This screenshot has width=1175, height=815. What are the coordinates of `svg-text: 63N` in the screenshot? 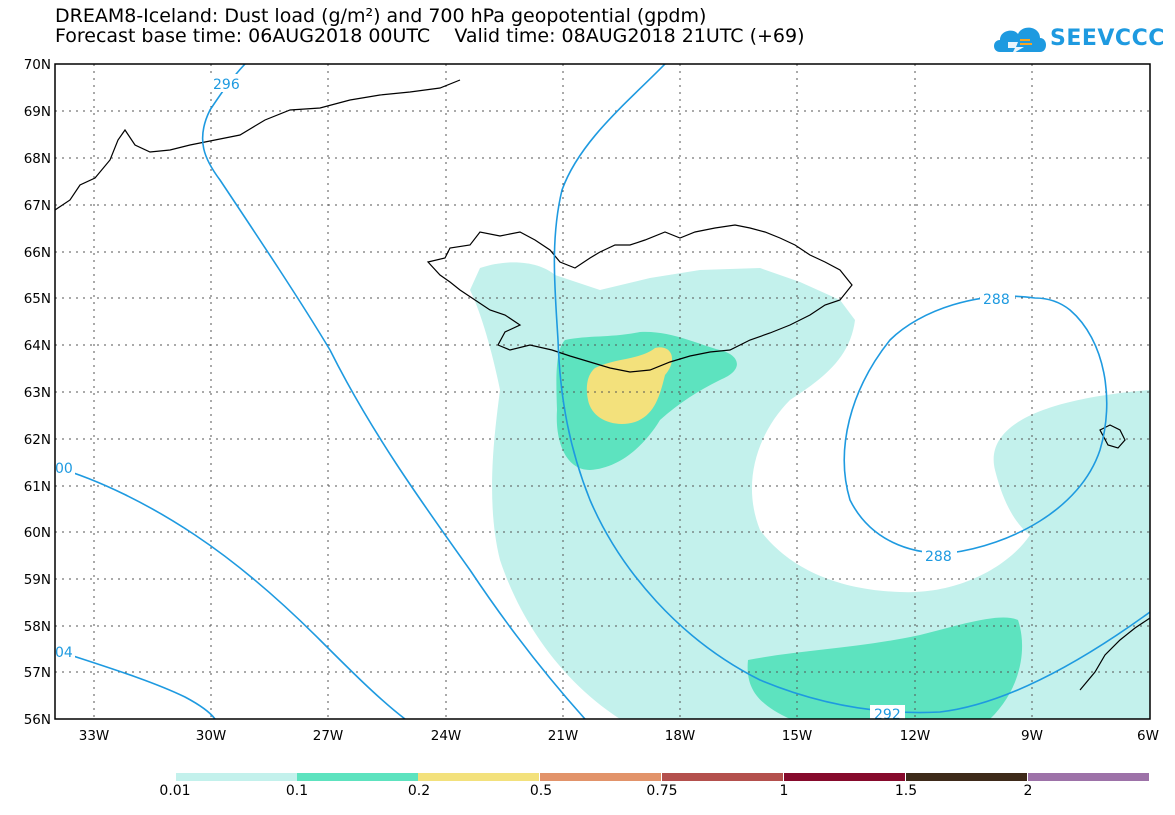 It's located at (37, 393).